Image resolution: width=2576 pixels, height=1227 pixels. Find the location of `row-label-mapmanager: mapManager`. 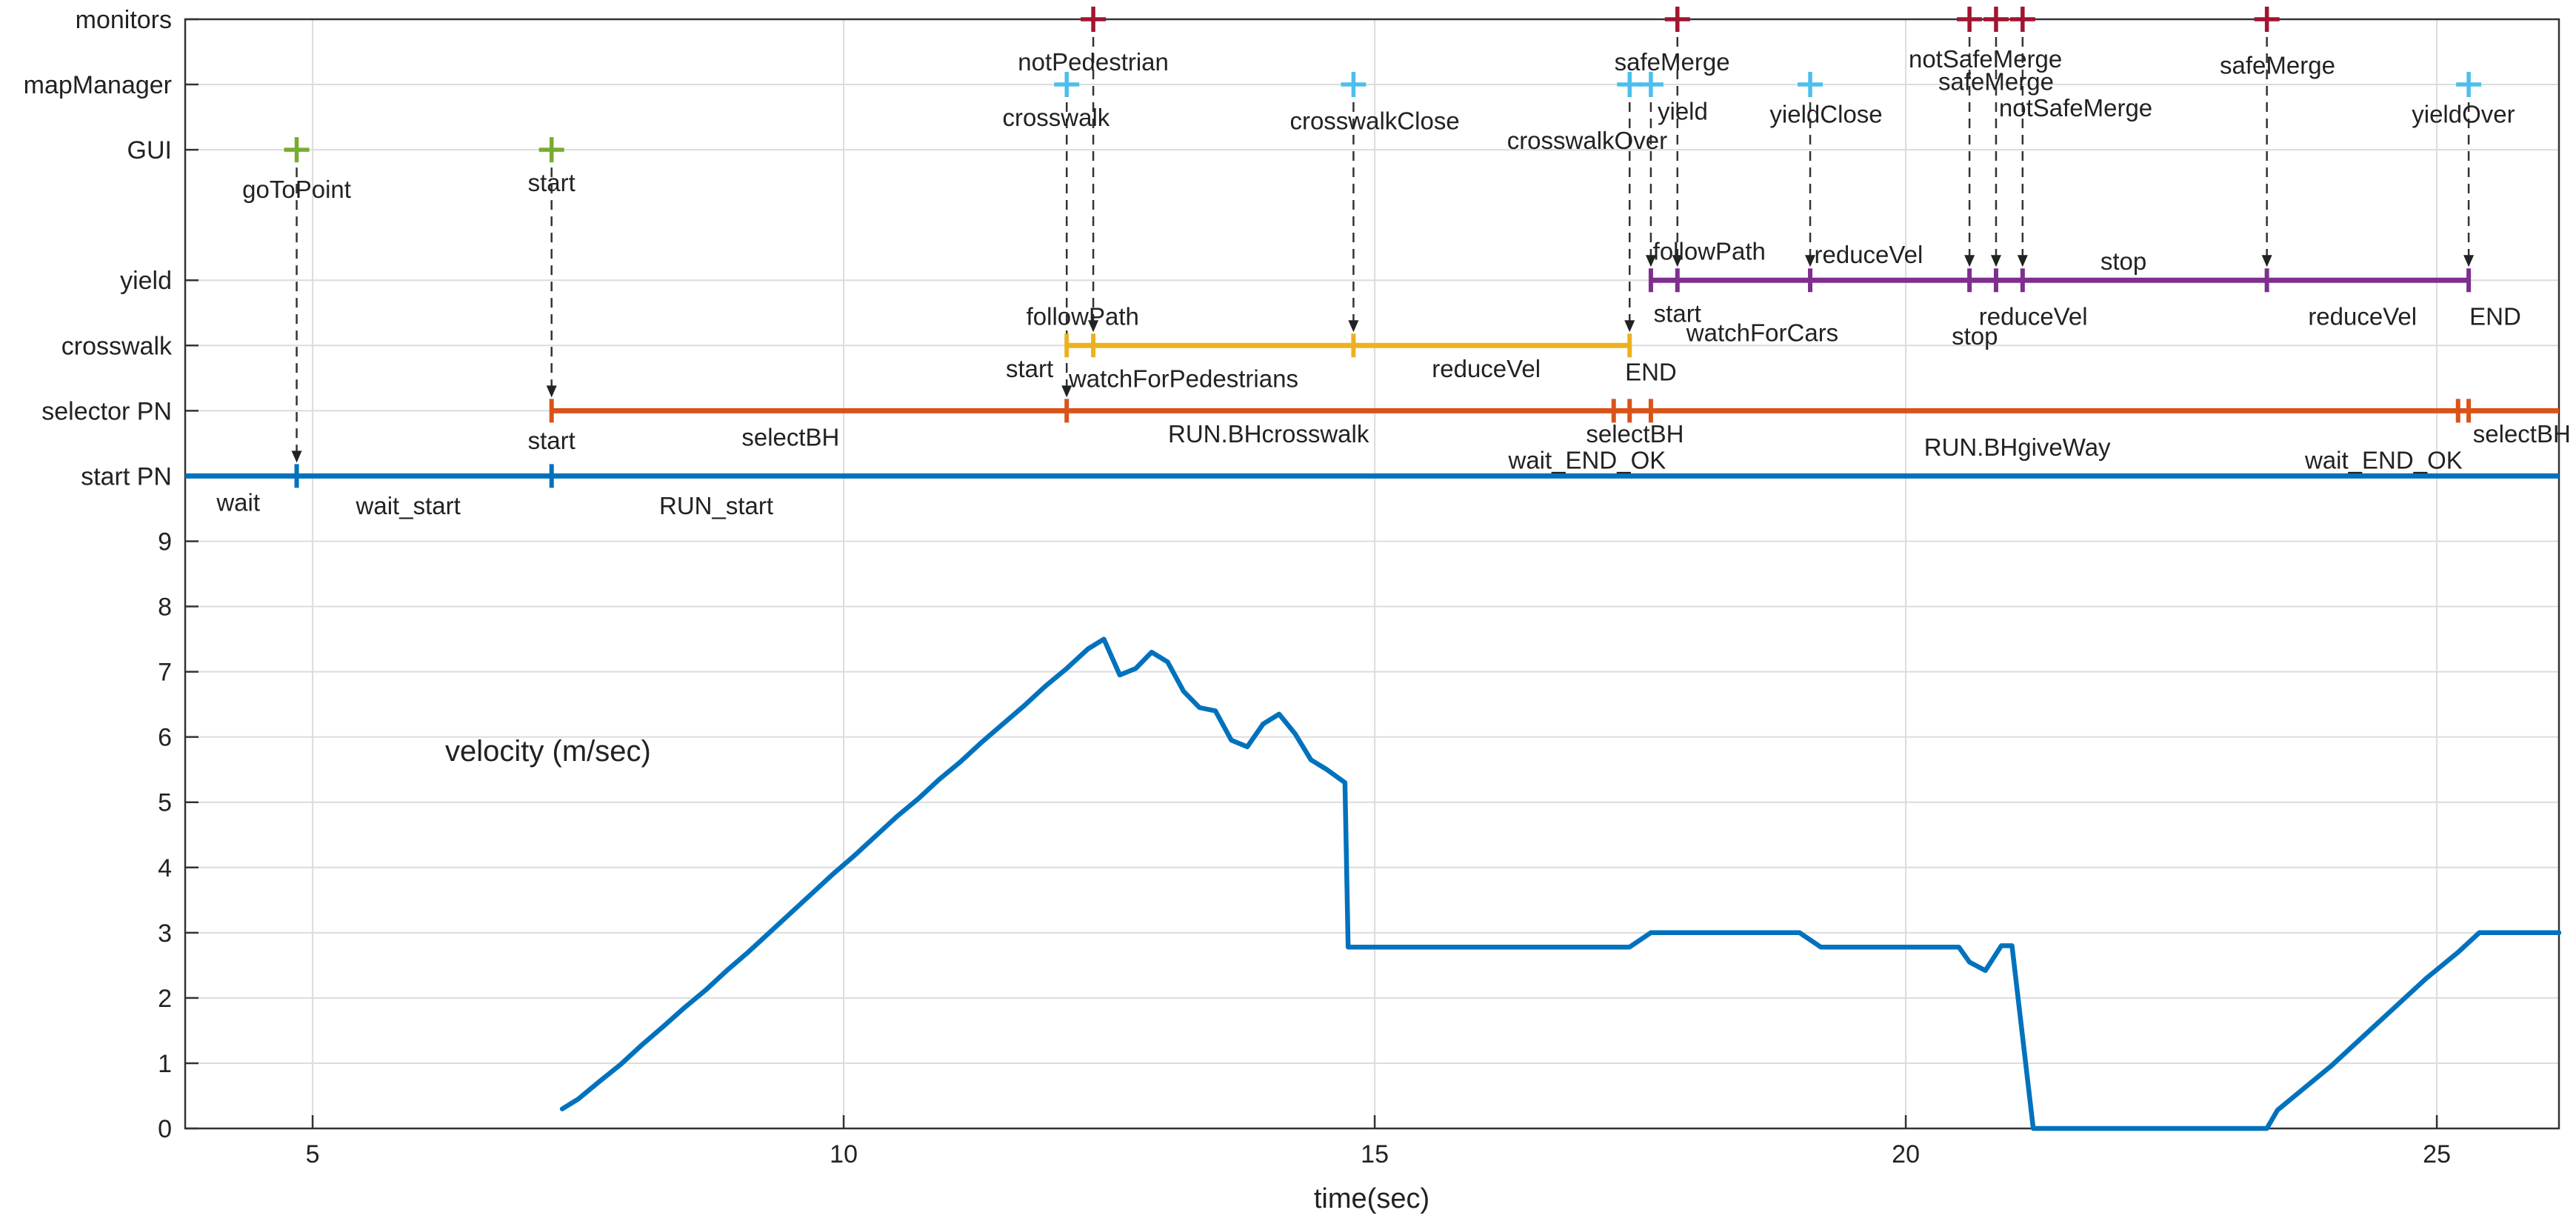

row-label-mapmanager: mapManager is located at coordinates (98, 85).